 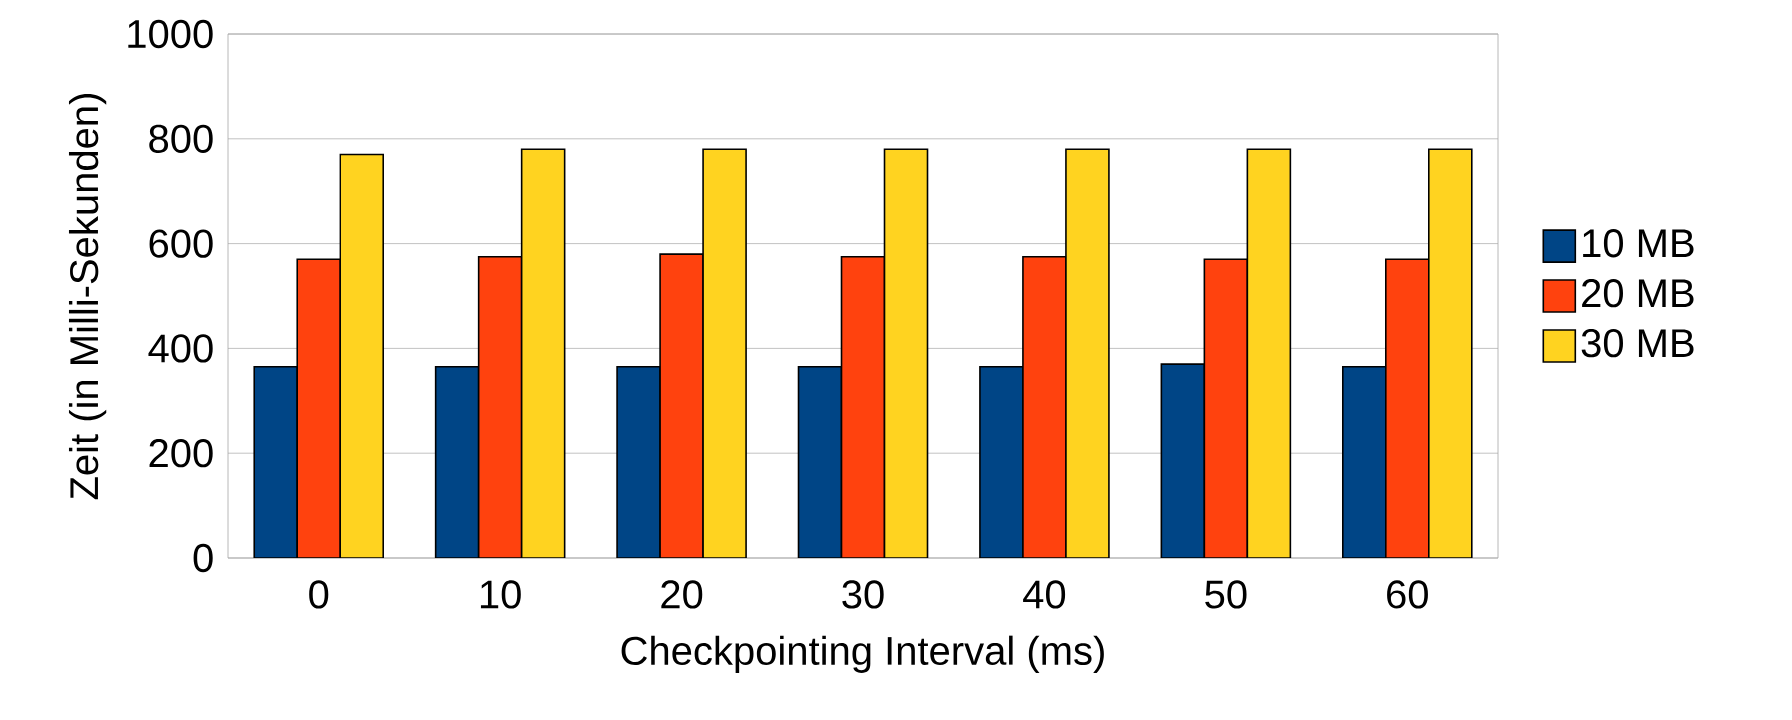 What do you see at coordinates (1044, 594) in the screenshot?
I see `x-tick-label: 40` at bounding box center [1044, 594].